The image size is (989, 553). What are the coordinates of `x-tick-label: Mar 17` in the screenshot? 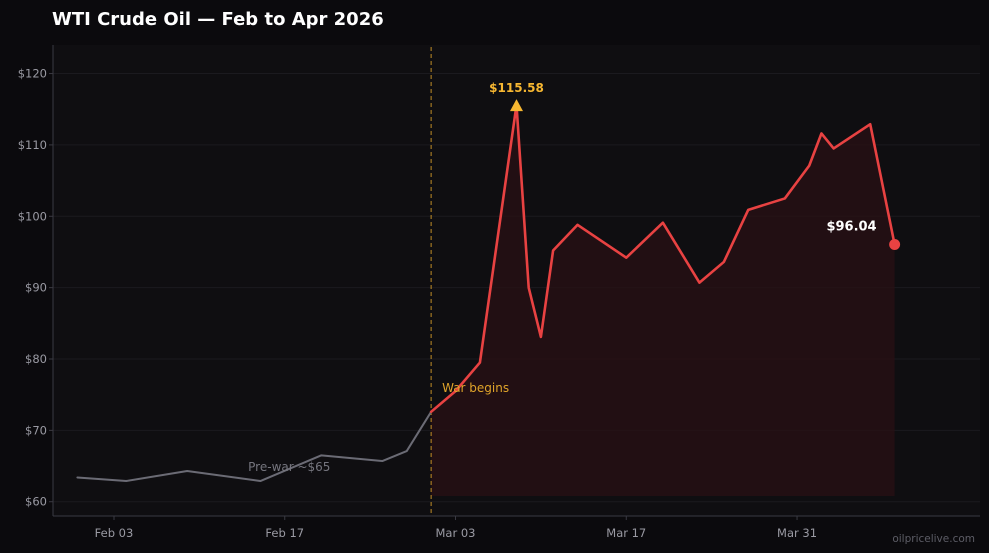 It's located at (626, 533).